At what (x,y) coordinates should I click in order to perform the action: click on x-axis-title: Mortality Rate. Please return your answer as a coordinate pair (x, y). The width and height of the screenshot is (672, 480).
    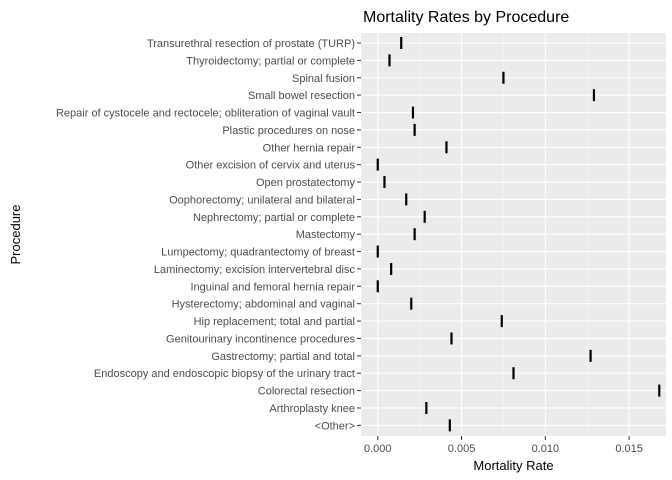
    Looking at the image, I should click on (513, 465).